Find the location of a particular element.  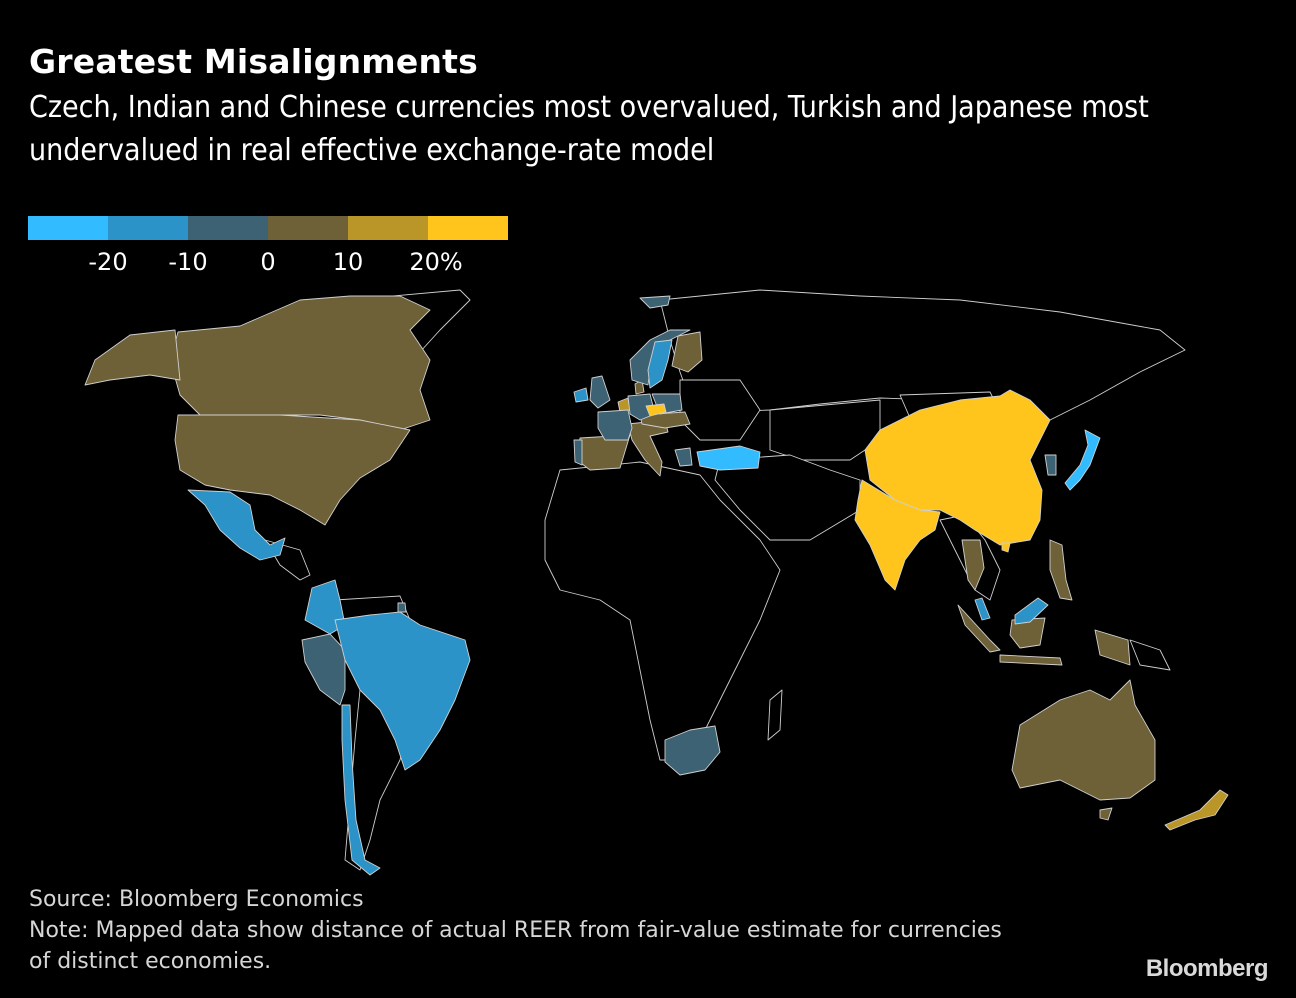

sweden is located at coordinates (660, 364).